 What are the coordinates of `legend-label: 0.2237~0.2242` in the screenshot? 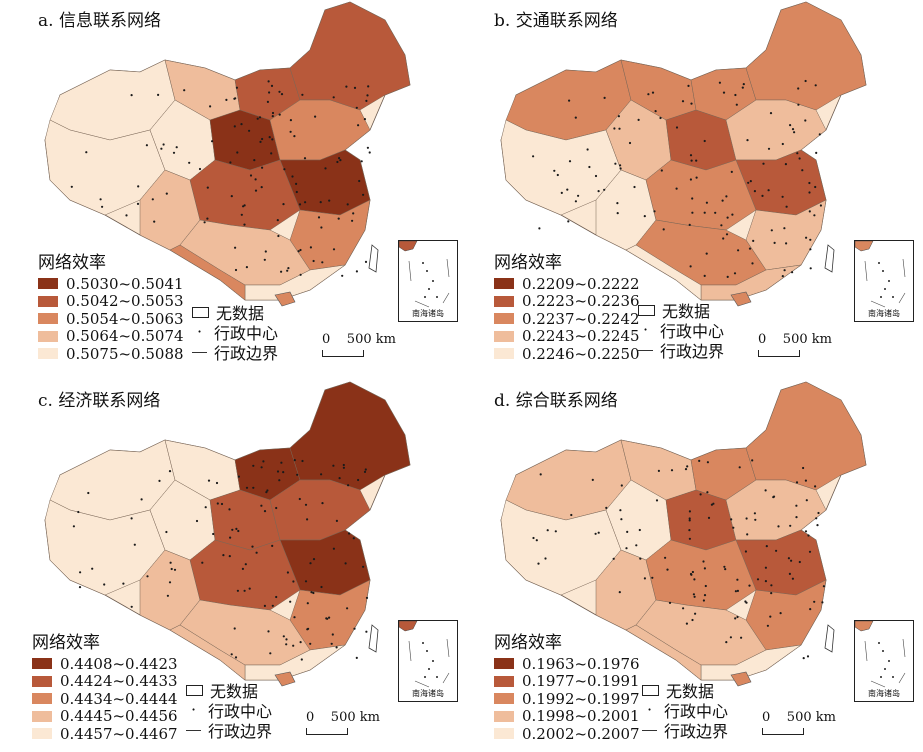 It's located at (581, 318).